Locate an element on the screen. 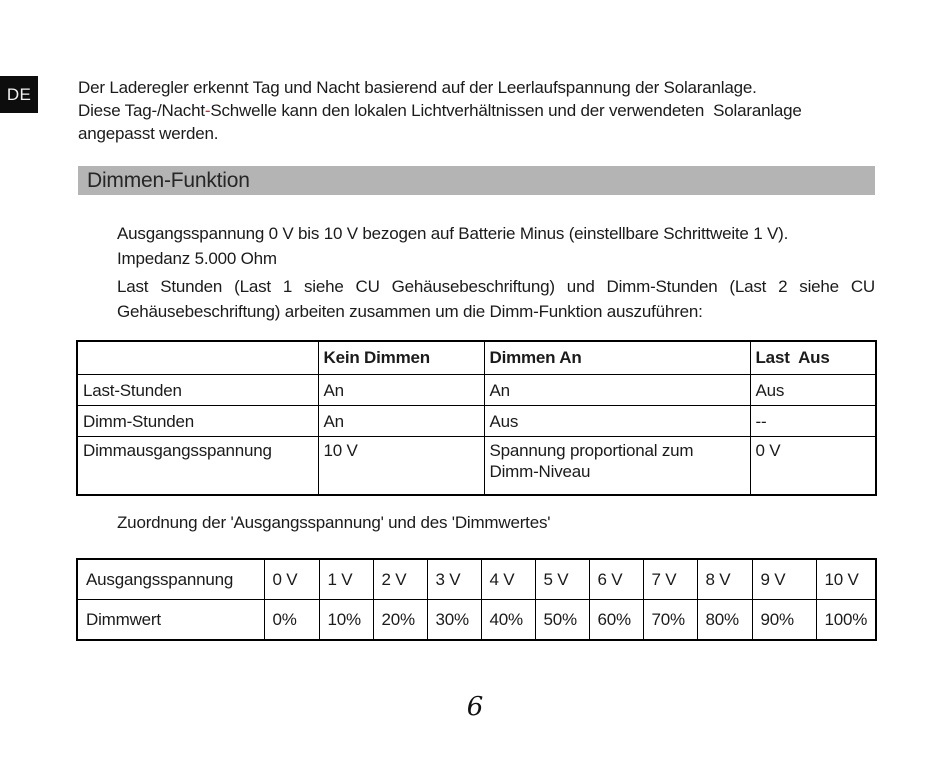  table-header-row: Kein Dimmen Dimmen An Last Aus is located at coordinates (476, 357).